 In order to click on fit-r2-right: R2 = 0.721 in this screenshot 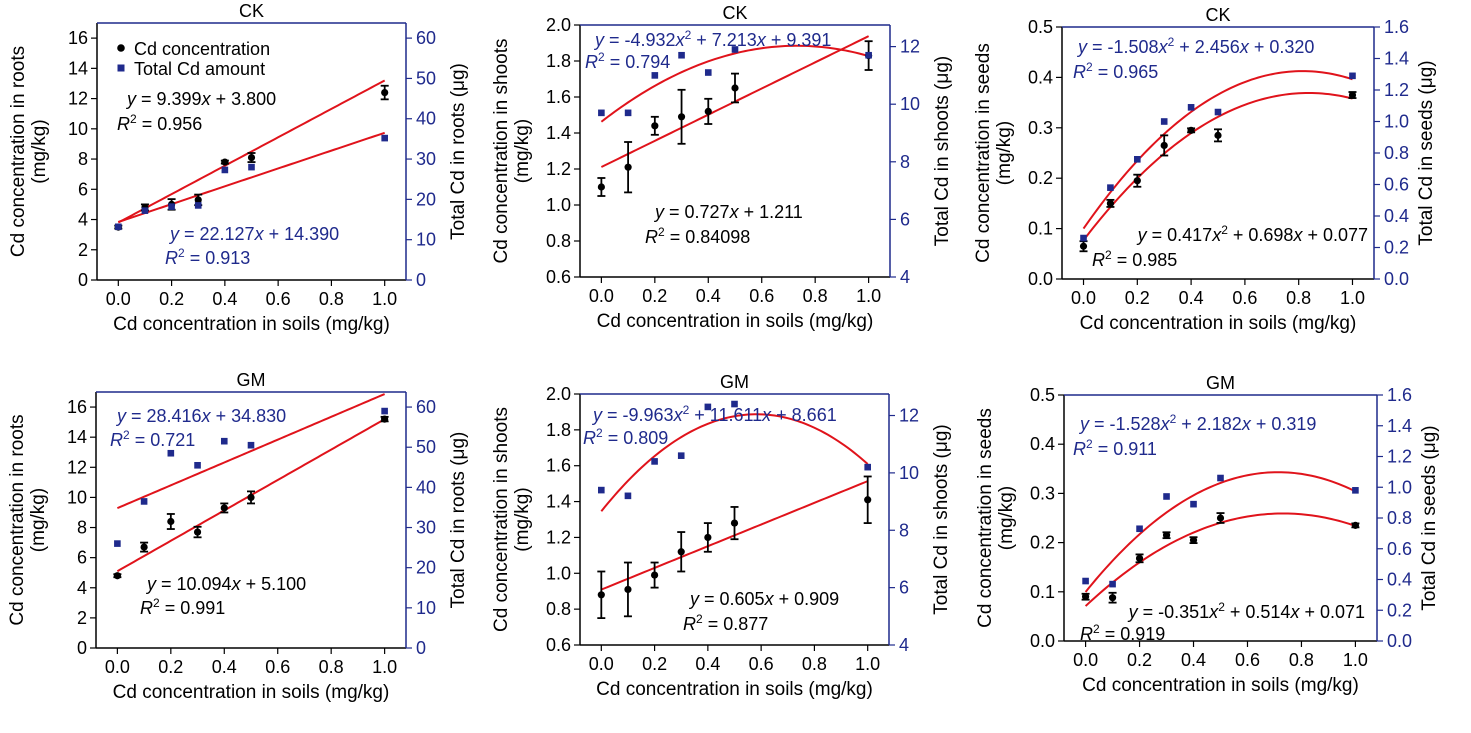, I will do `click(152, 439)`.